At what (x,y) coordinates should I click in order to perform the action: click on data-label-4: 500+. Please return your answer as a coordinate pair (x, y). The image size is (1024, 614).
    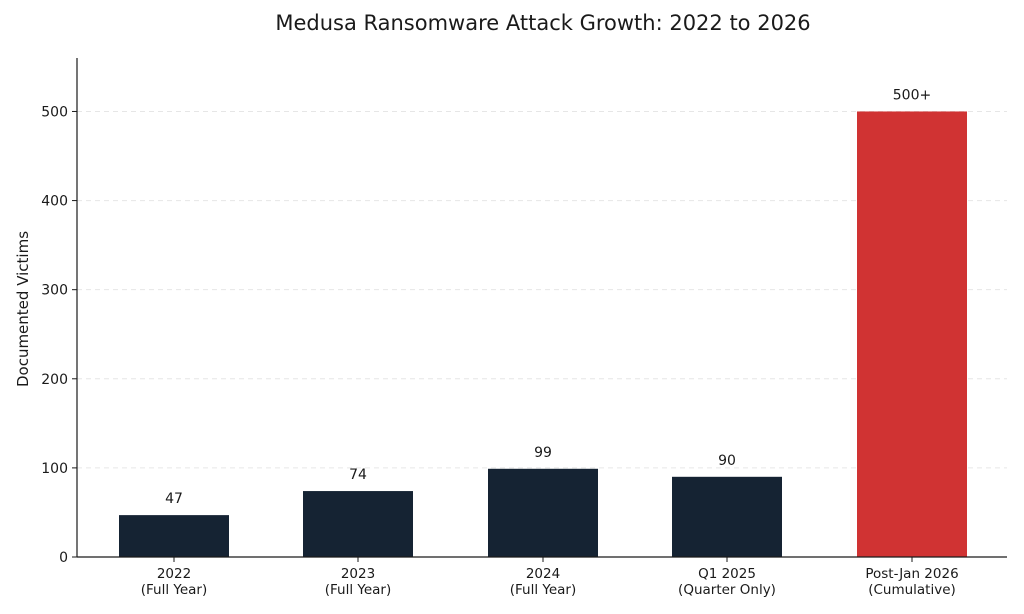
    Looking at the image, I should click on (912, 95).